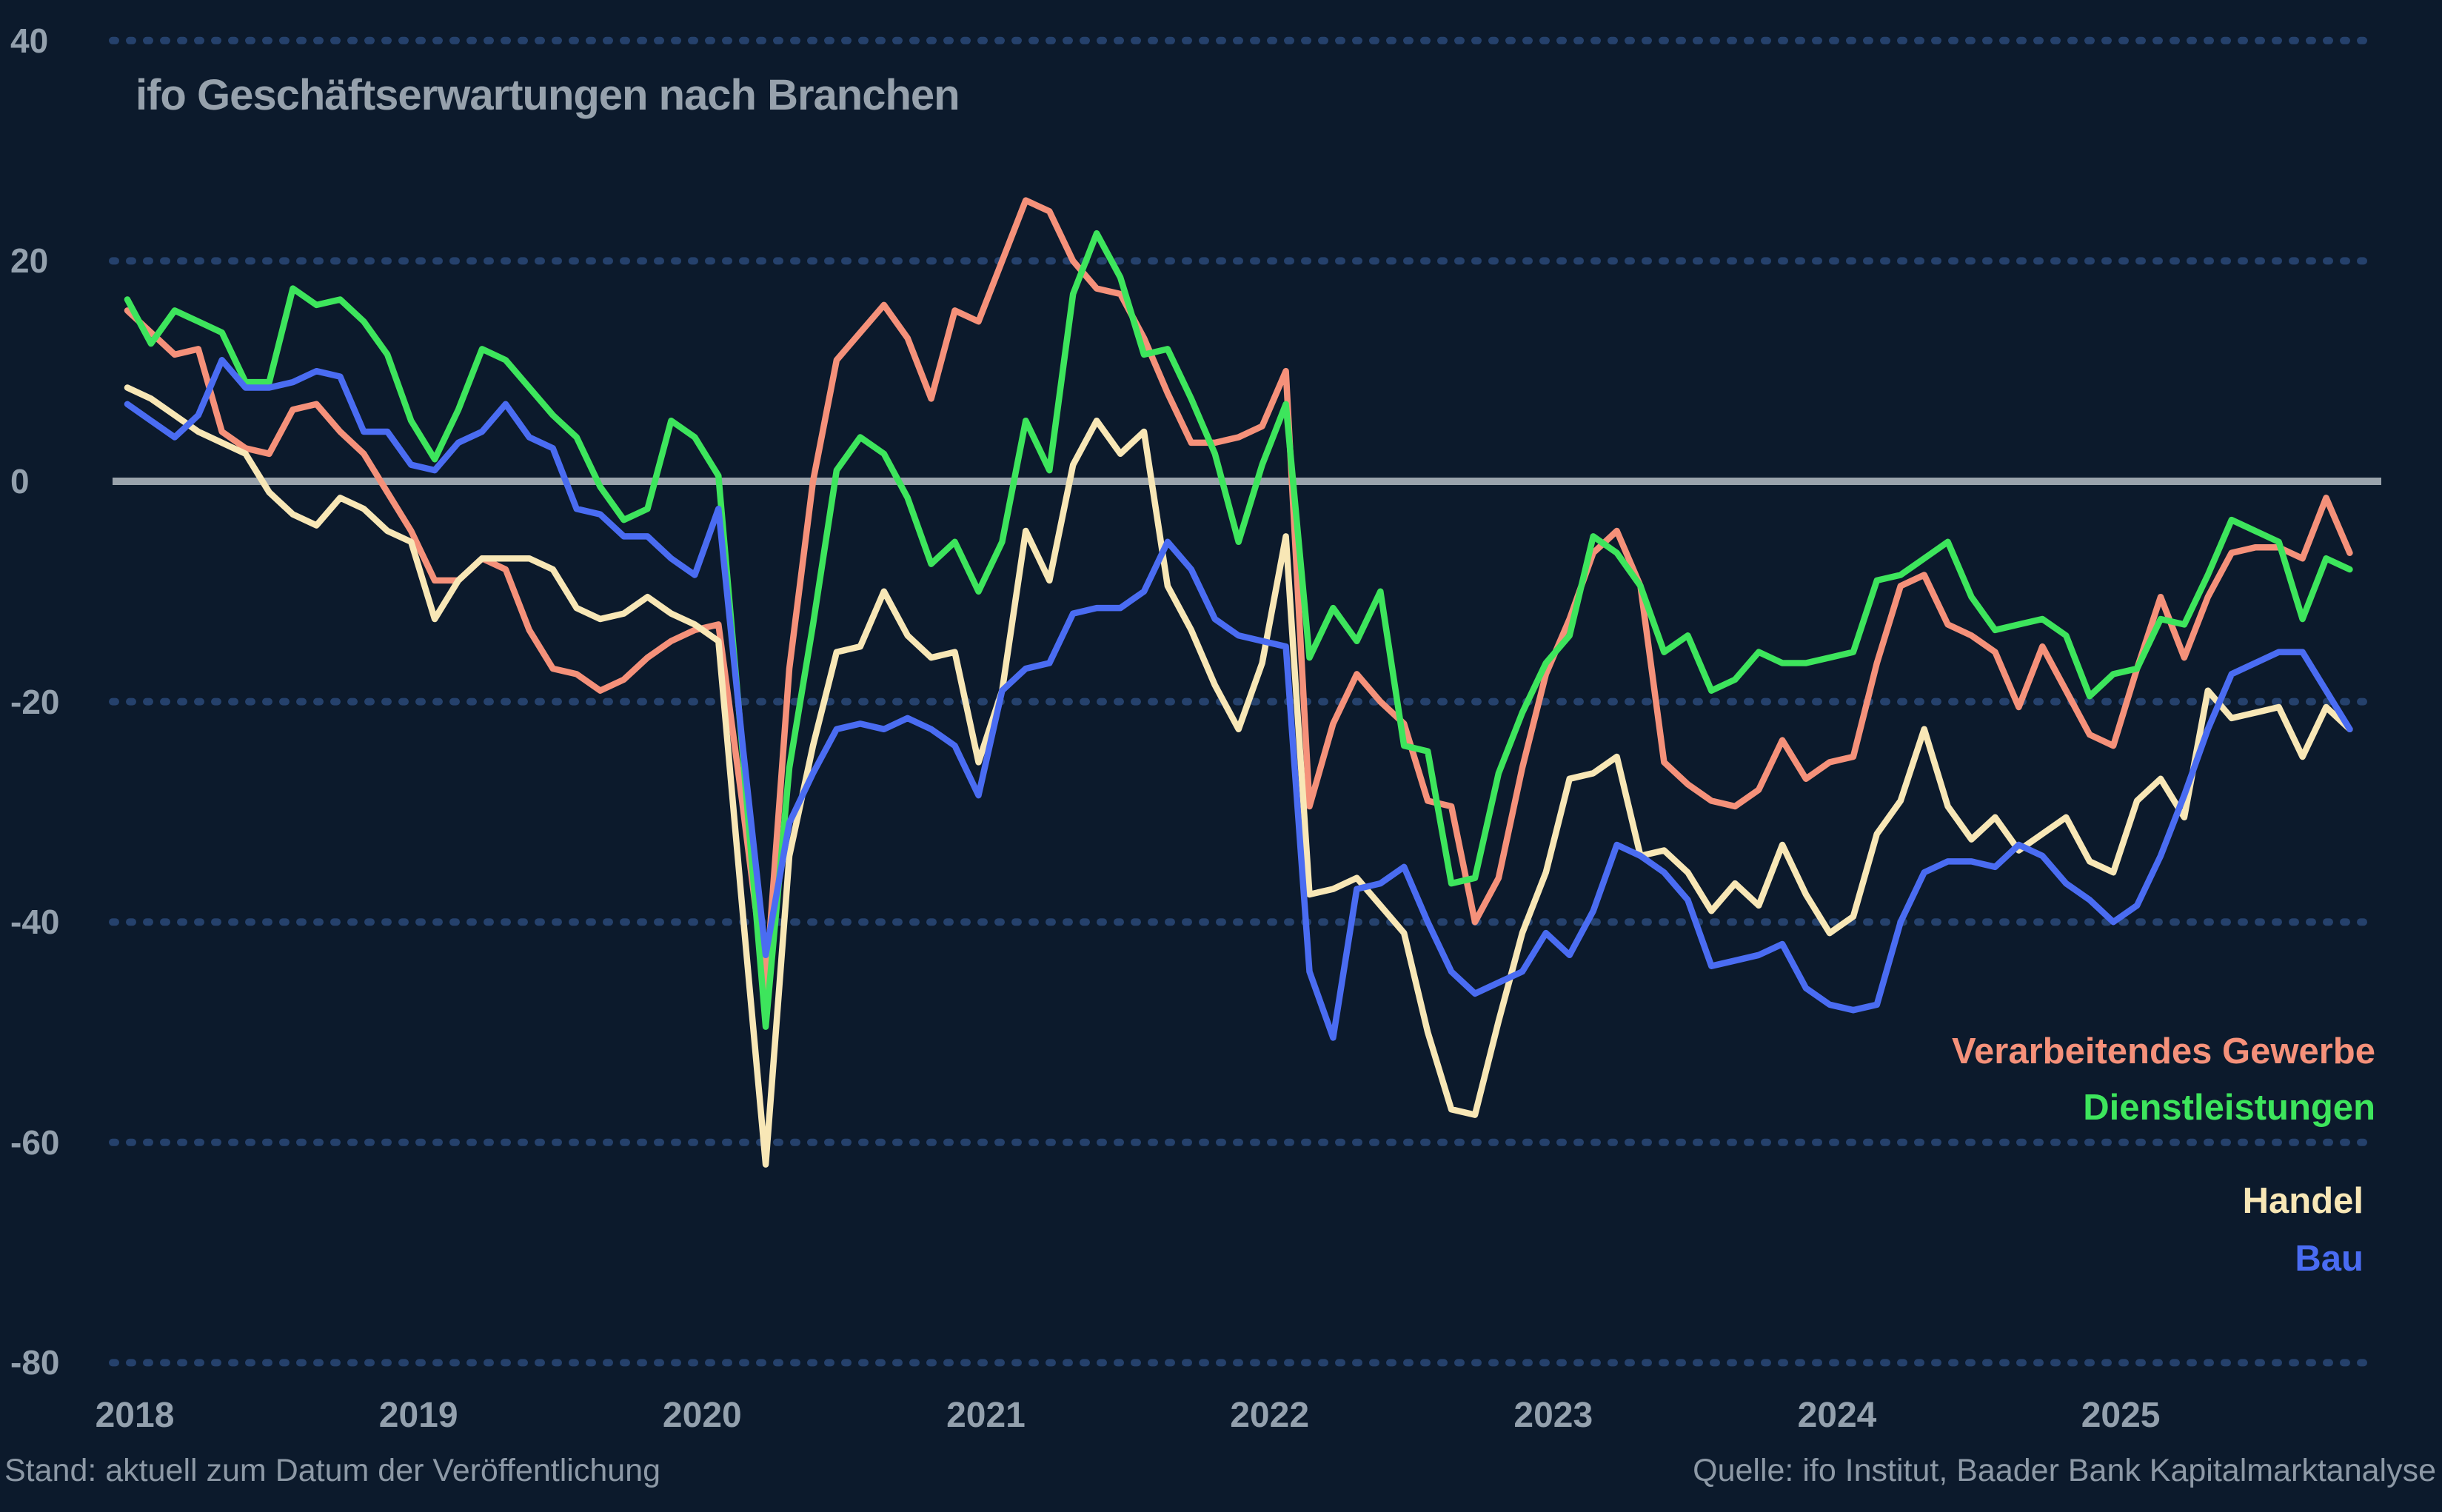 This screenshot has width=2442, height=1512. Describe the element at coordinates (1270, 1415) in the screenshot. I see `x-tick-label-2022: 2022` at that location.